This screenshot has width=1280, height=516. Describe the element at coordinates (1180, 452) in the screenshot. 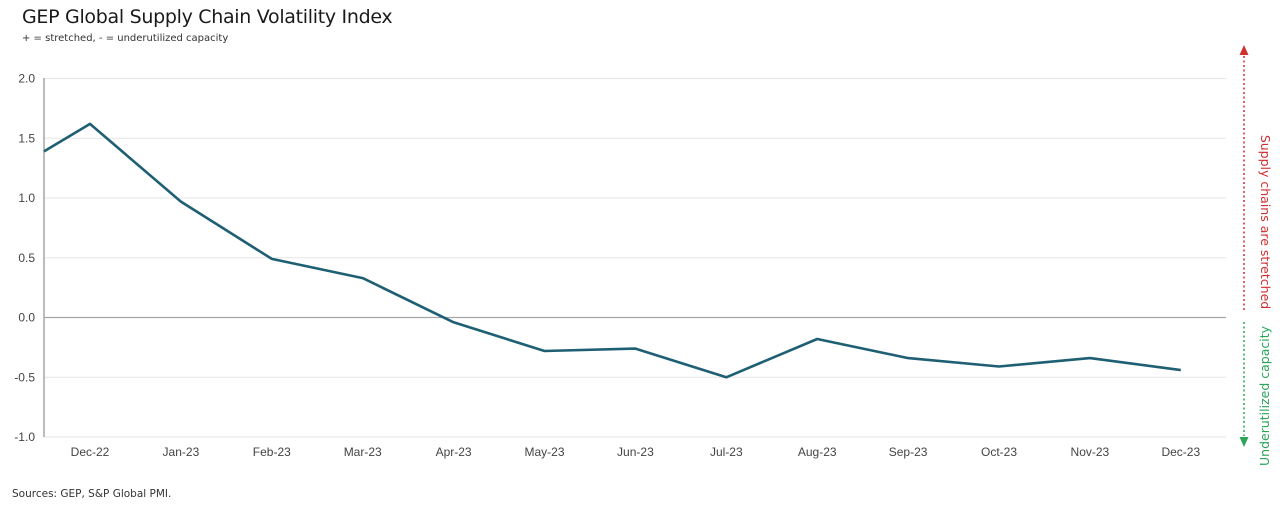

I see `x-tick-label: Dec-23` at that location.